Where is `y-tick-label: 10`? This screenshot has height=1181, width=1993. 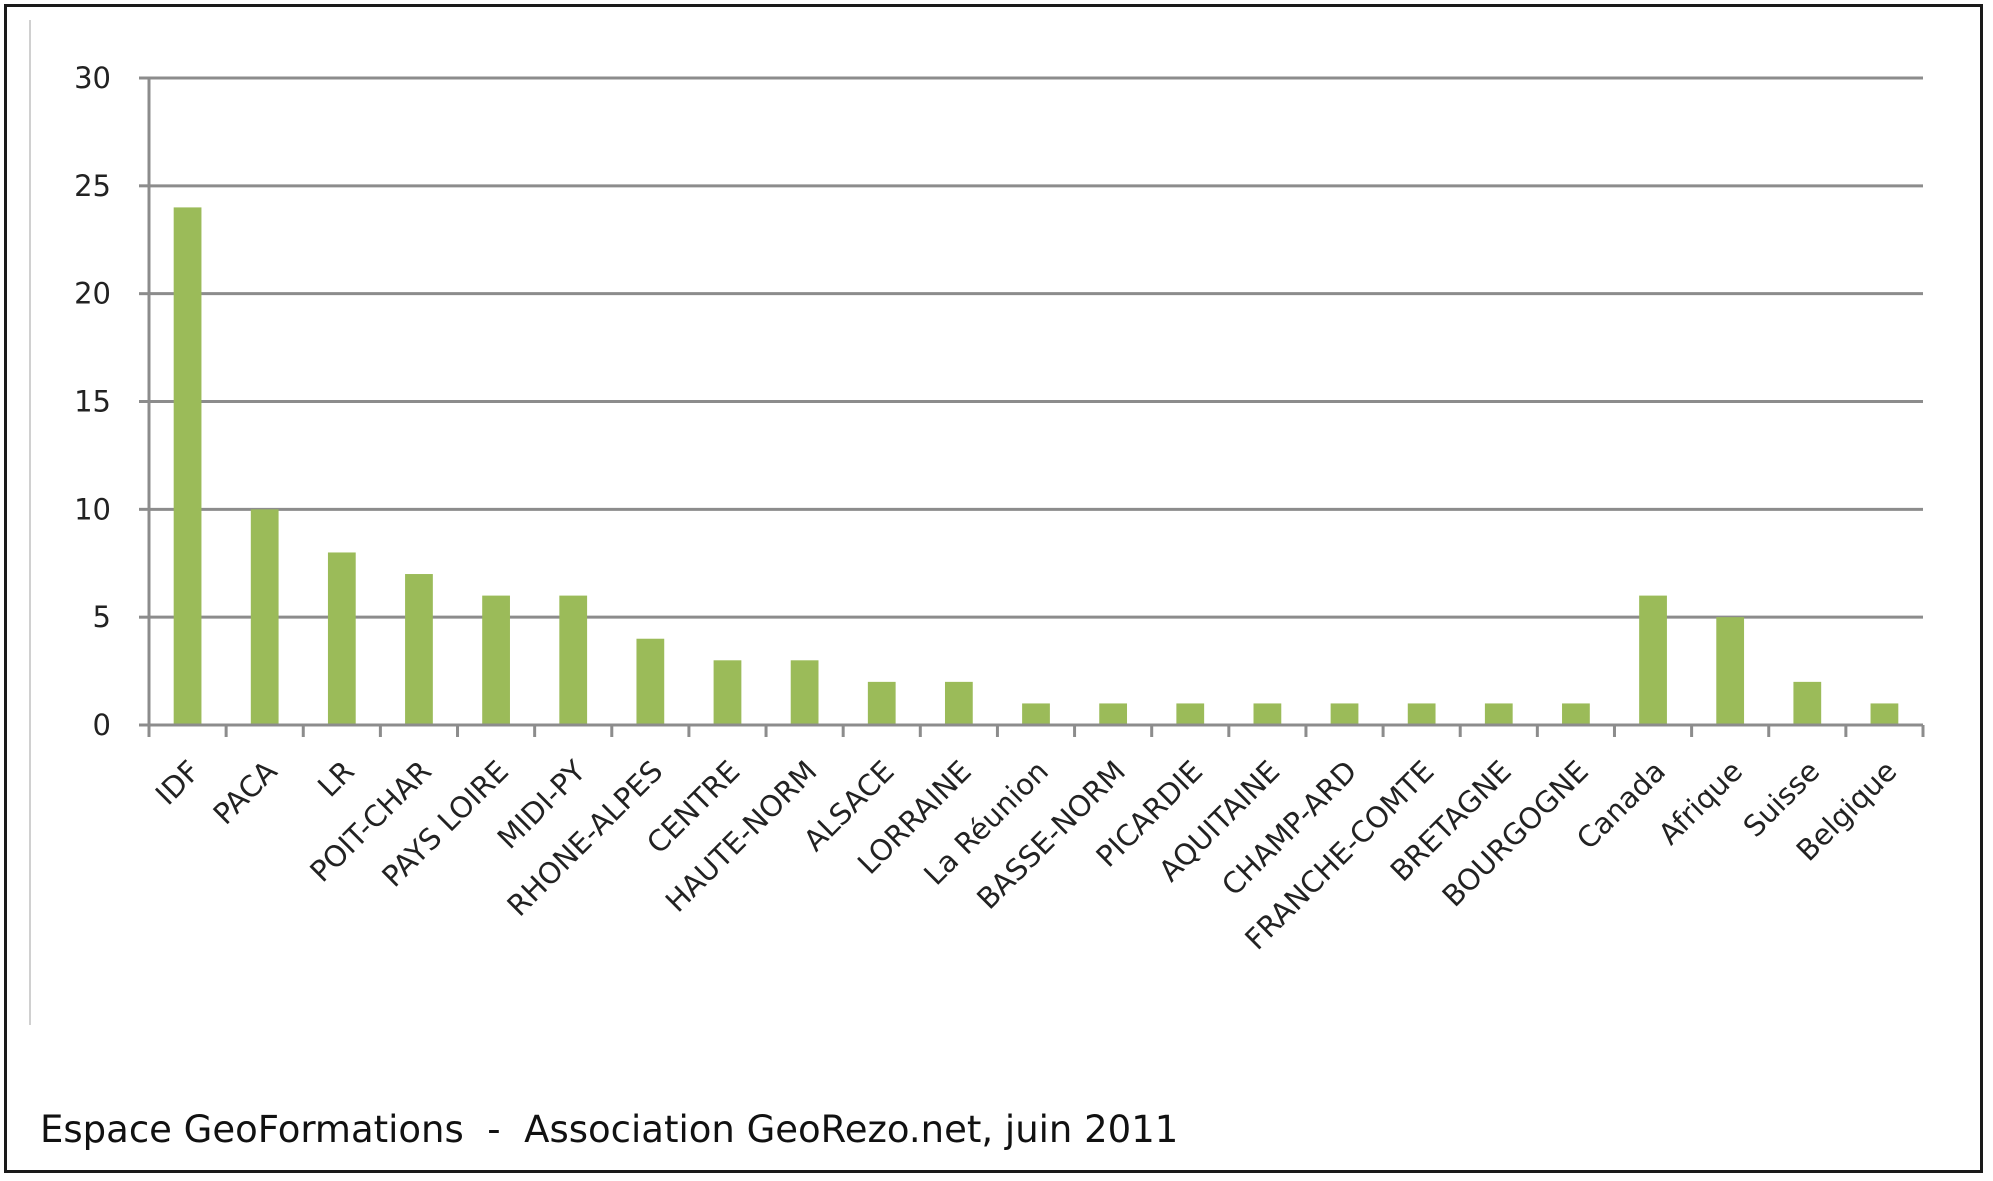 y-tick-label: 10 is located at coordinates (92, 509).